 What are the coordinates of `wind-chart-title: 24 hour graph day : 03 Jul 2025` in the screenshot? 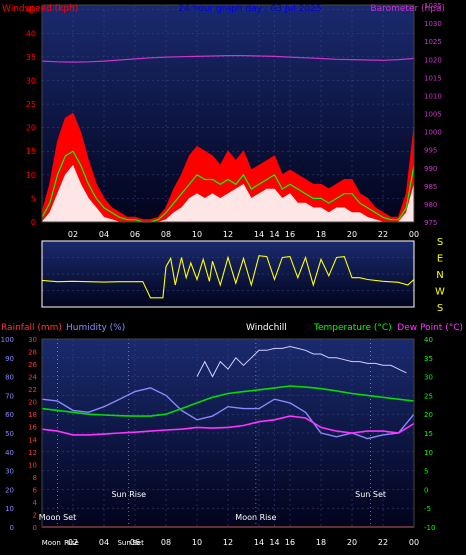 It's located at (249, 9).